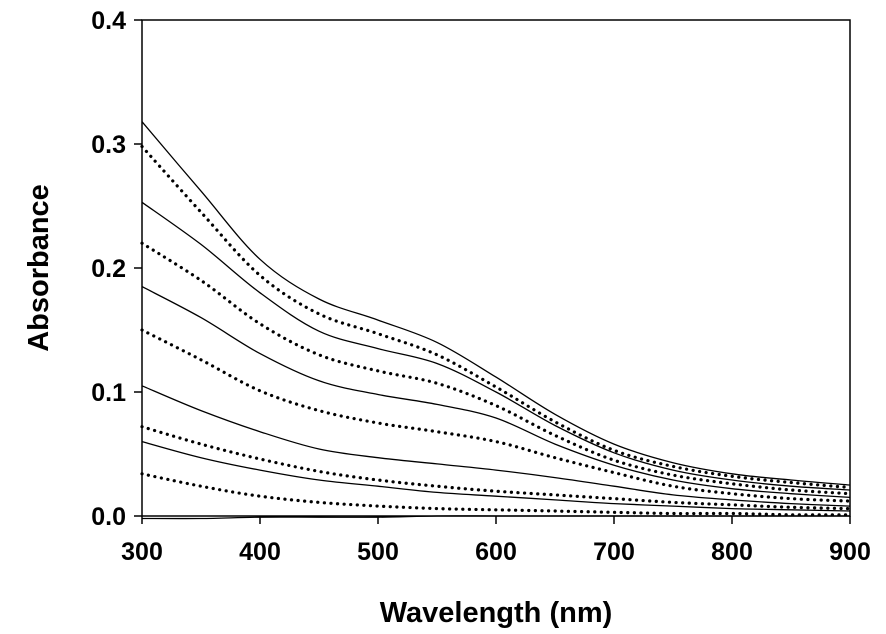  What do you see at coordinates (108, 145) in the screenshot?
I see `y-tick-label: 0.3` at bounding box center [108, 145].